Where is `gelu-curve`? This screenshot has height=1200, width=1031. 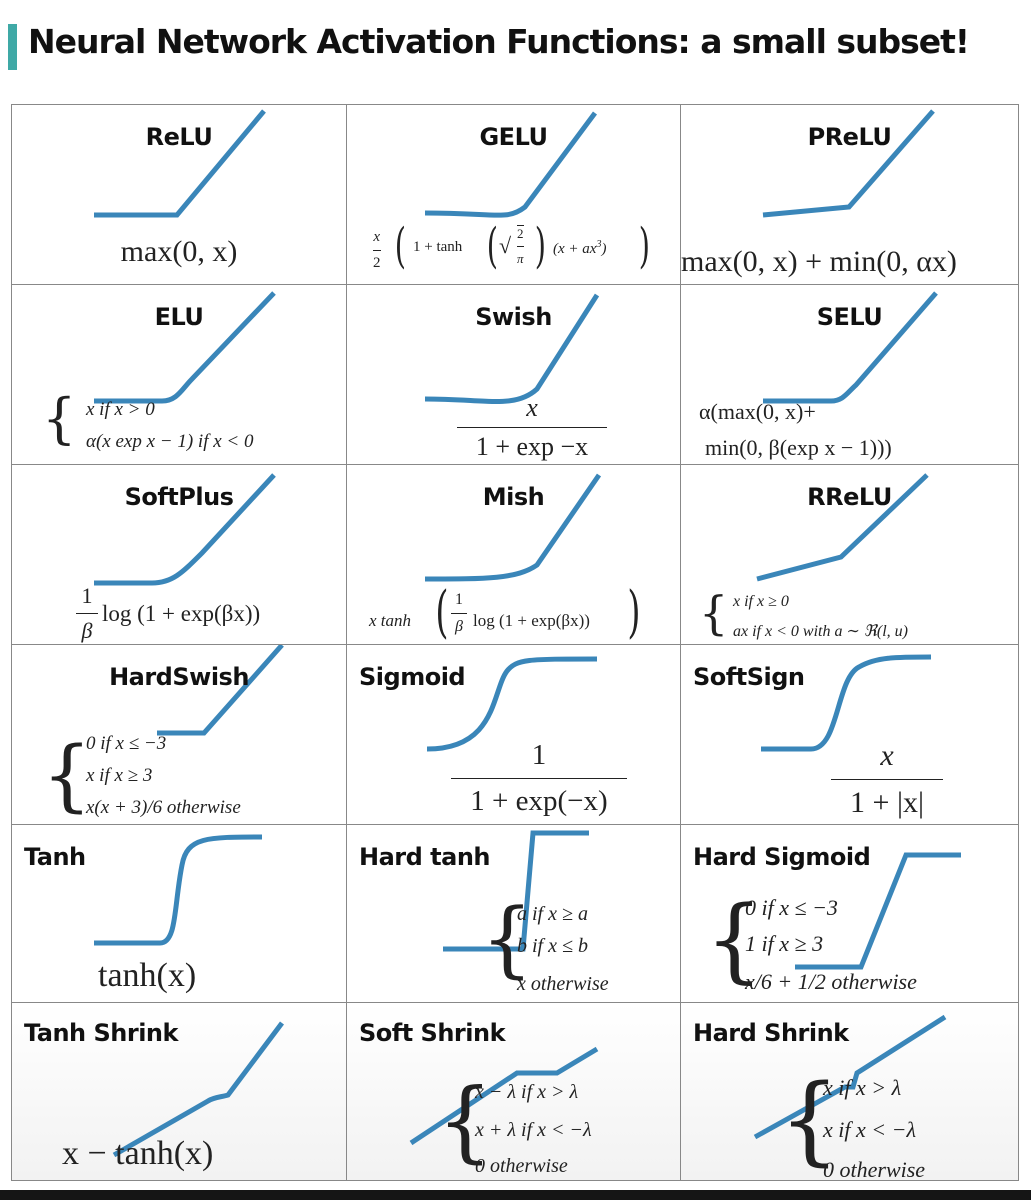 gelu-curve is located at coordinates (511, 164).